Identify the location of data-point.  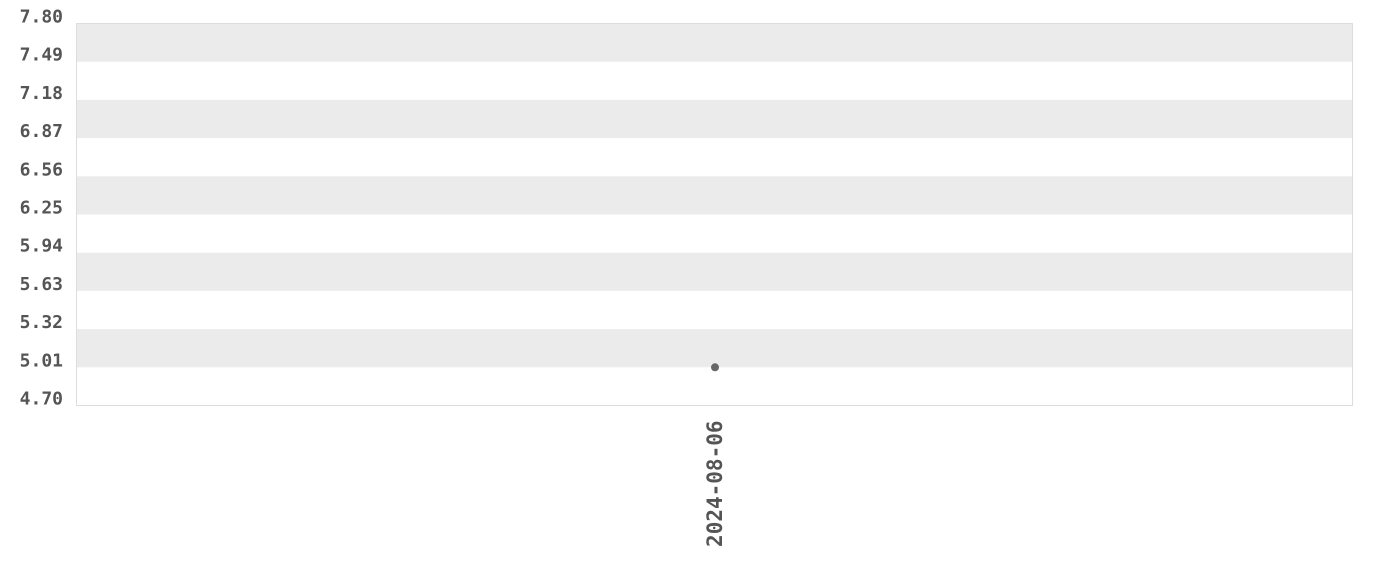
(715, 367).